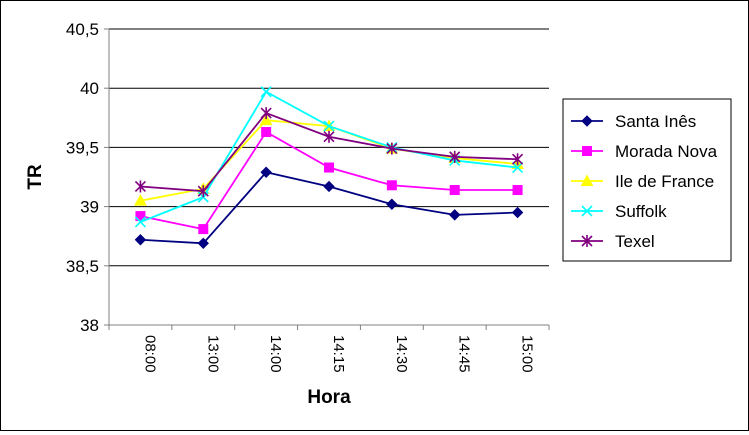 The image size is (749, 435). I want to click on x-tick-label: 15:00, so click(527, 354).